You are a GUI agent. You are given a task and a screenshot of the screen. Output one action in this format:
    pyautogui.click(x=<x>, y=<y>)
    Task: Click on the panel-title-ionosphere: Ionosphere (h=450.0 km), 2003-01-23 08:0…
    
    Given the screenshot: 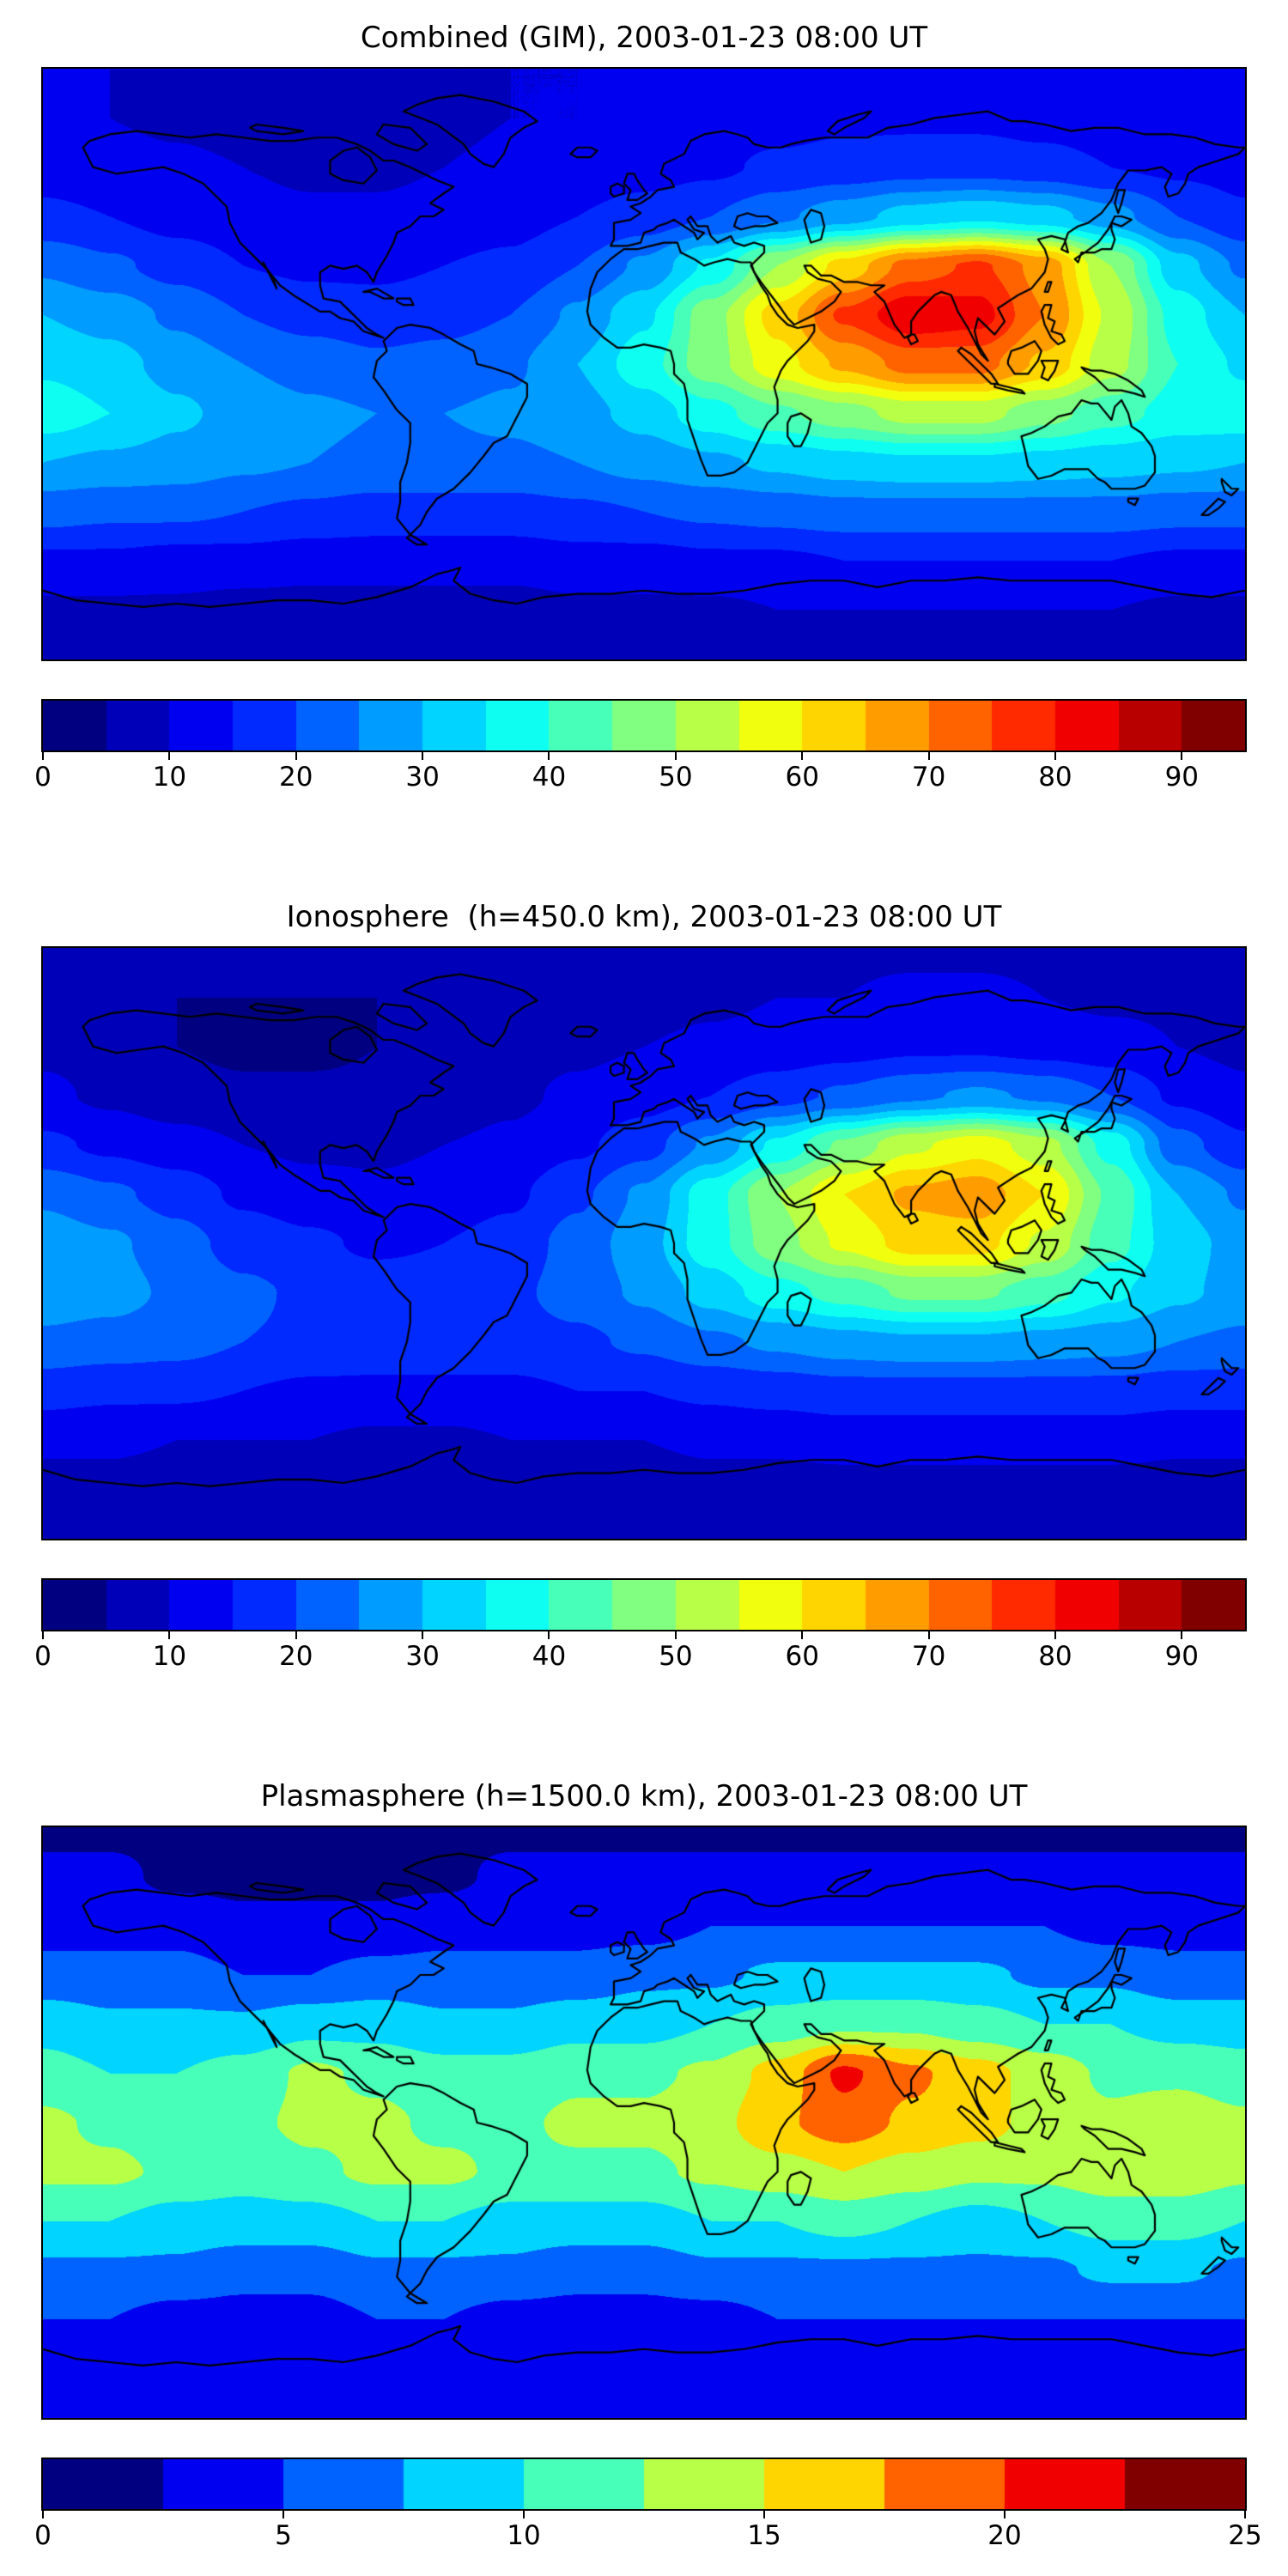 What is the action you would take?
    pyautogui.click(x=644, y=917)
    